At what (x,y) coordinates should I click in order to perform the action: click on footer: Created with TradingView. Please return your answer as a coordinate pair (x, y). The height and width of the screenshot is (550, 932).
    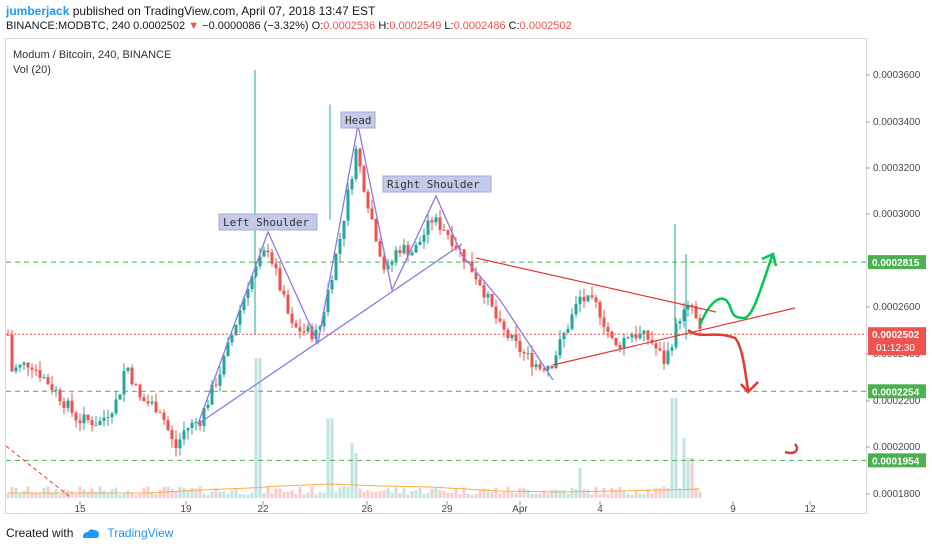
    Looking at the image, I should click on (89, 533).